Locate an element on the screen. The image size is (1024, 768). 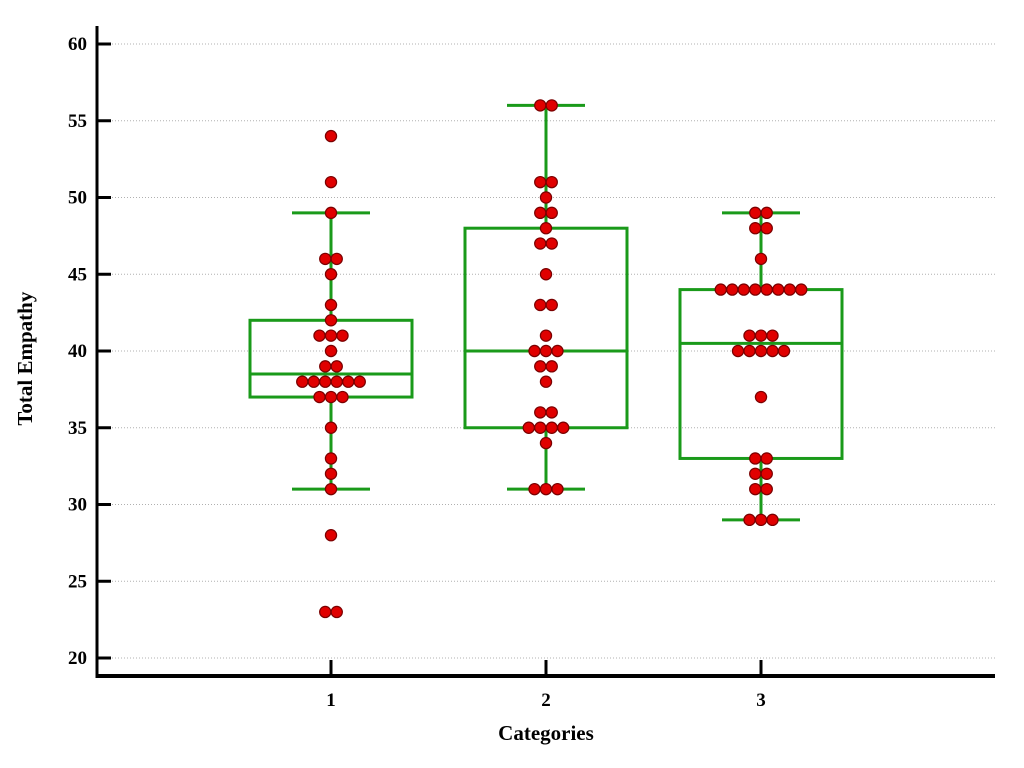
ytick-label-50: 50 is located at coordinates (77, 198).